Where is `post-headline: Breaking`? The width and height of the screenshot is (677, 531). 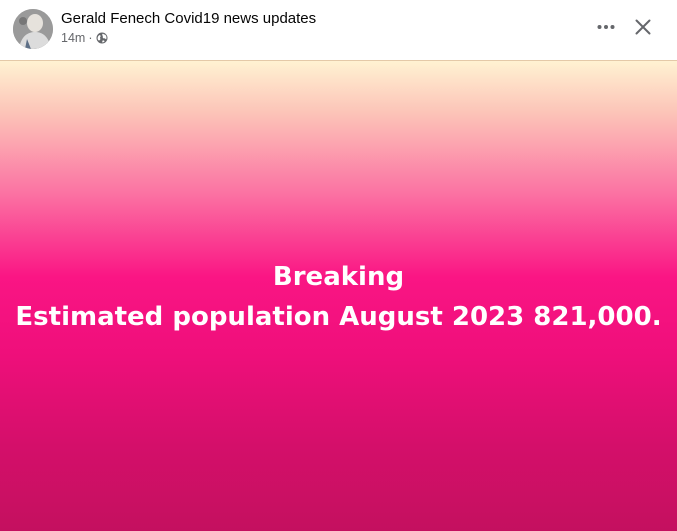 post-headline: Breaking is located at coordinates (338, 277).